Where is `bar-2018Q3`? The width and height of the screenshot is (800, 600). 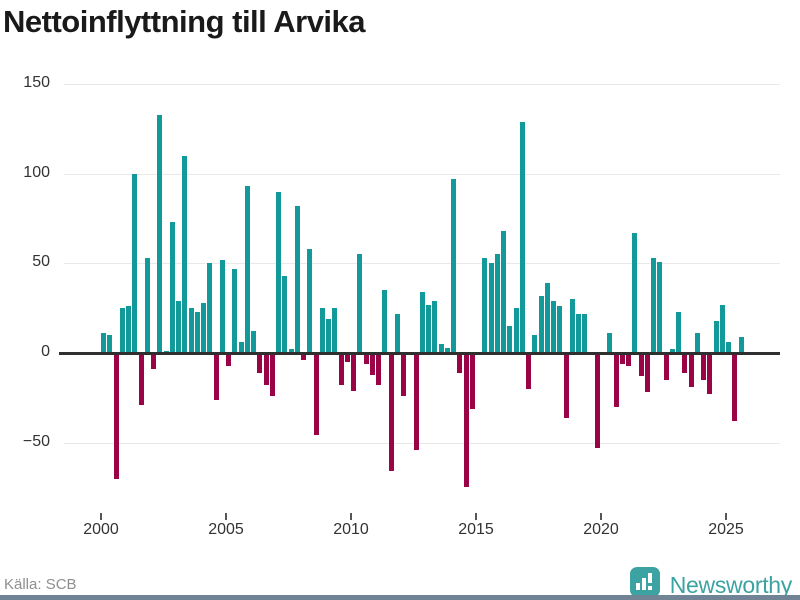 bar-2018Q3 is located at coordinates (566, 385).